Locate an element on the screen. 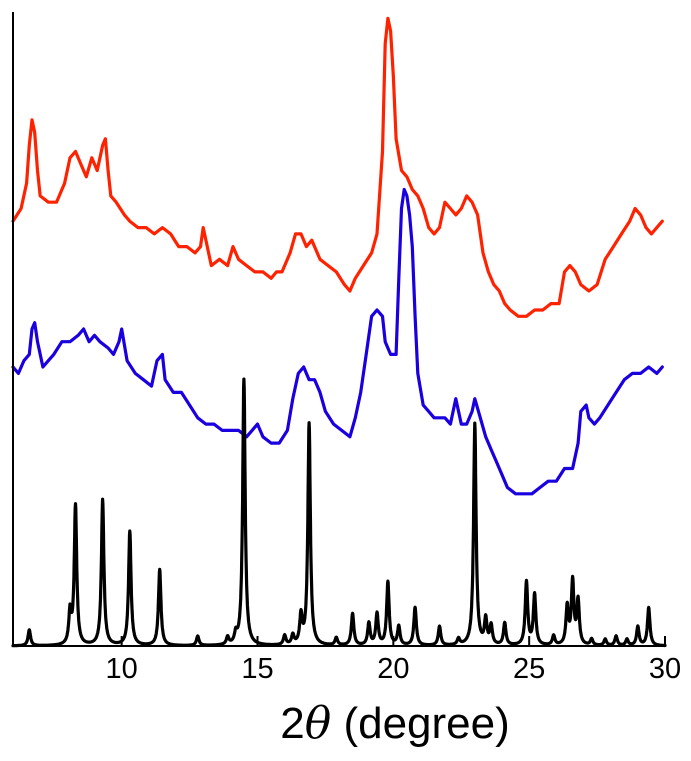  x-tick-label: 20 is located at coordinates (393, 669).